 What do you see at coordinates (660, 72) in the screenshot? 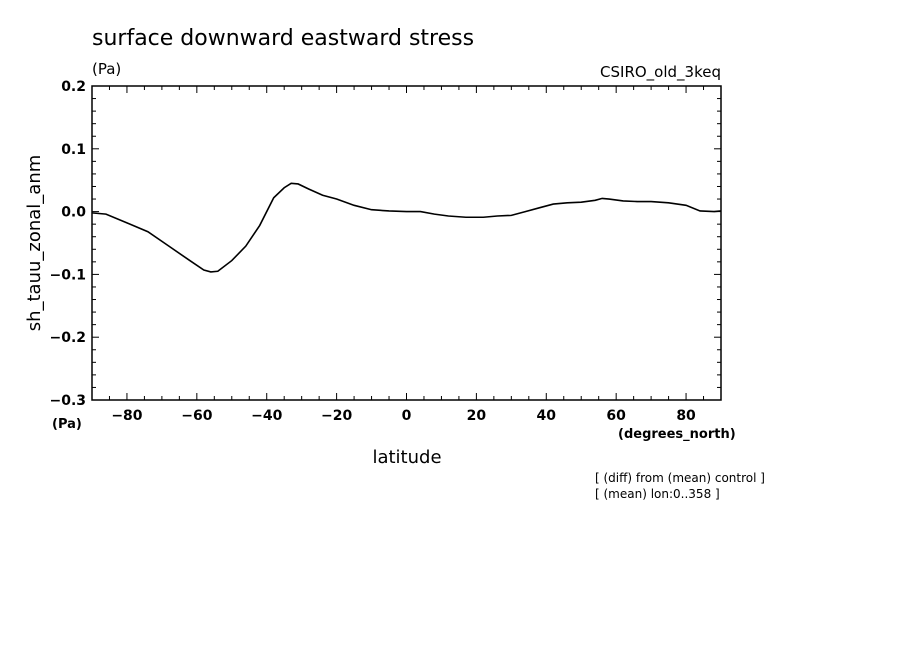
I see `model-label: CSIRO_old_3keq` at bounding box center [660, 72].